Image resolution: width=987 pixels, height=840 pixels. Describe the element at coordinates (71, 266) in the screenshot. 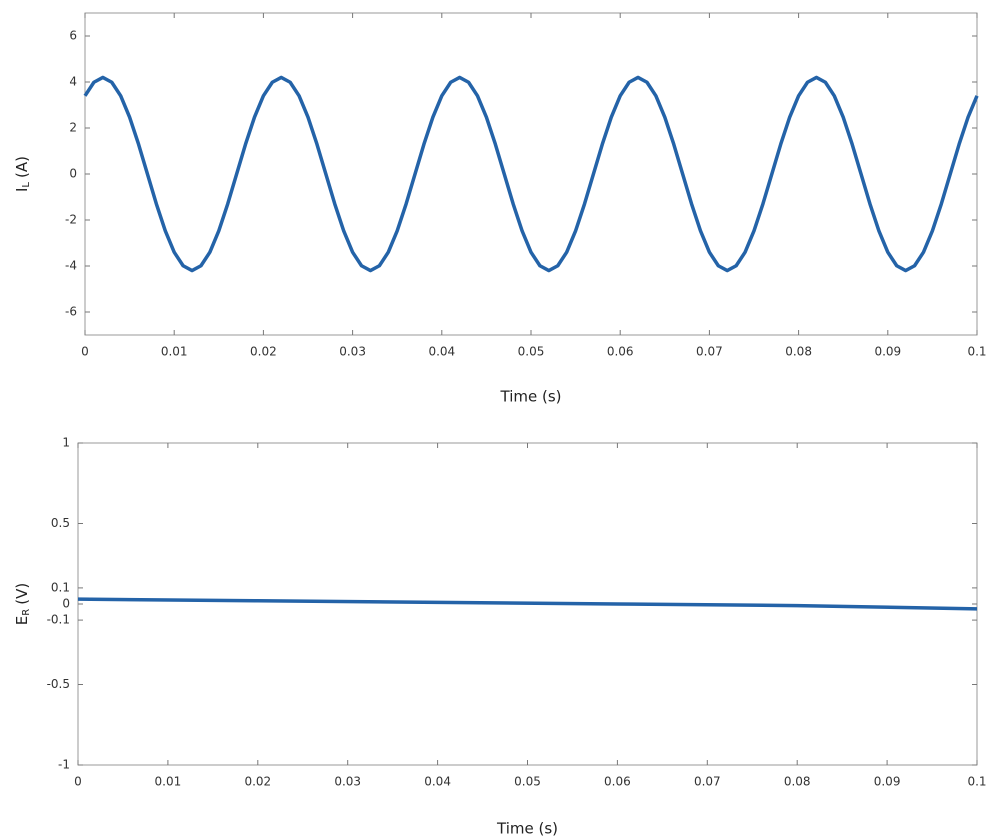

I see `y-tick-label: -4` at that location.